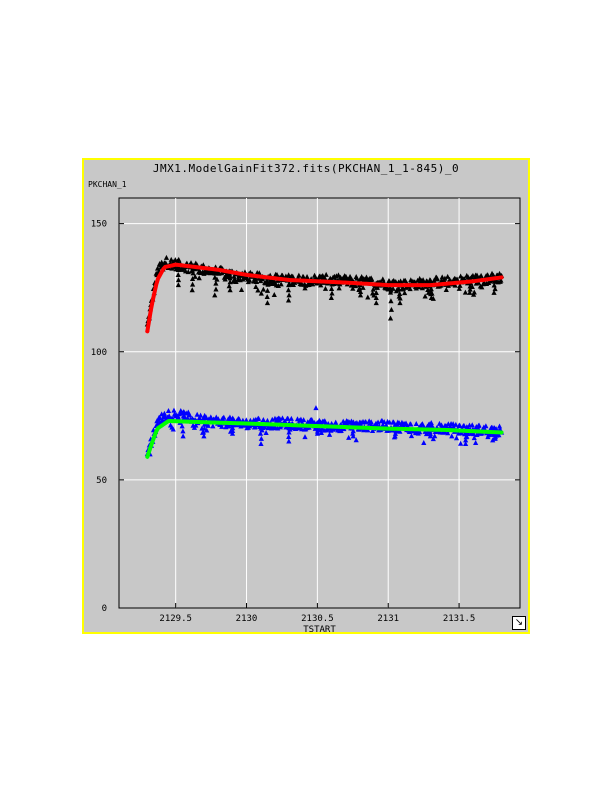 The image size is (612, 792). Describe the element at coordinates (519, 623) in the screenshot. I see `resize-diagonal-icon: ↘` at that location.